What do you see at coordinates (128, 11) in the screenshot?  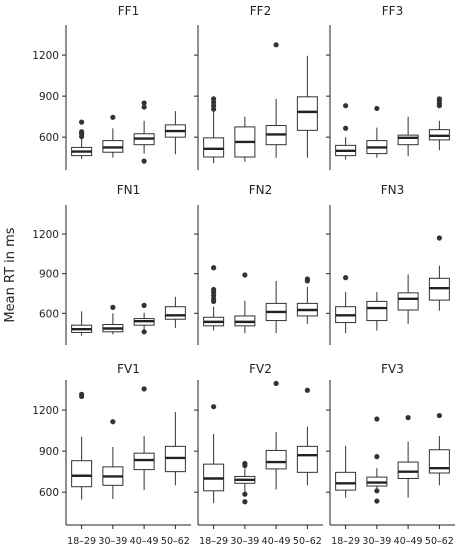 I see `panel-title: FF1` at bounding box center [128, 11].